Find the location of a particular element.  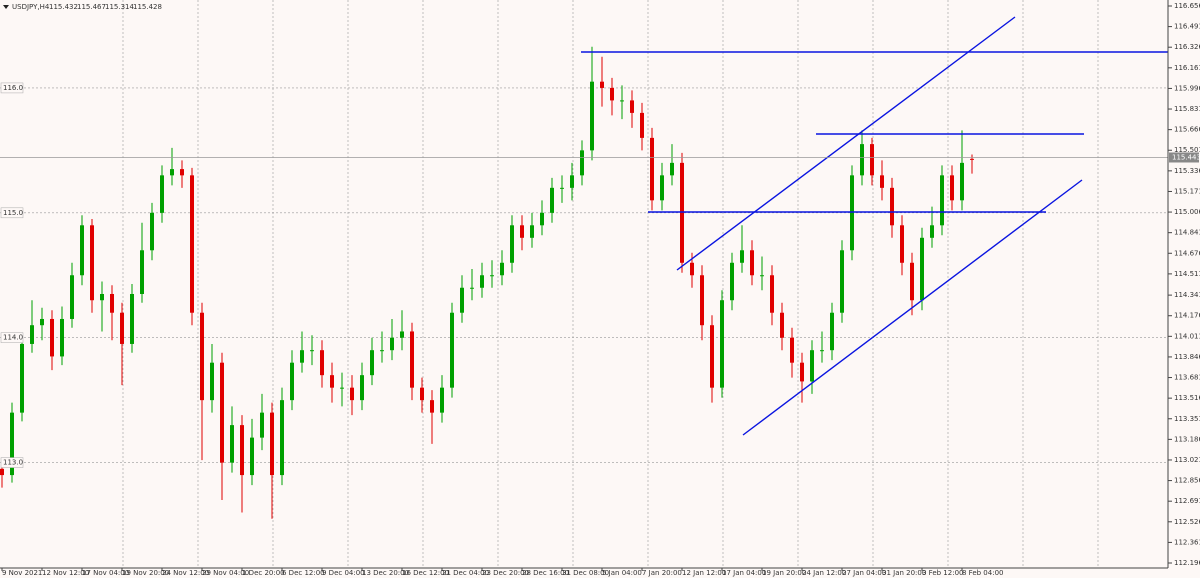

x-tick-label: 24 Jan 12:00 is located at coordinates (824, 573).